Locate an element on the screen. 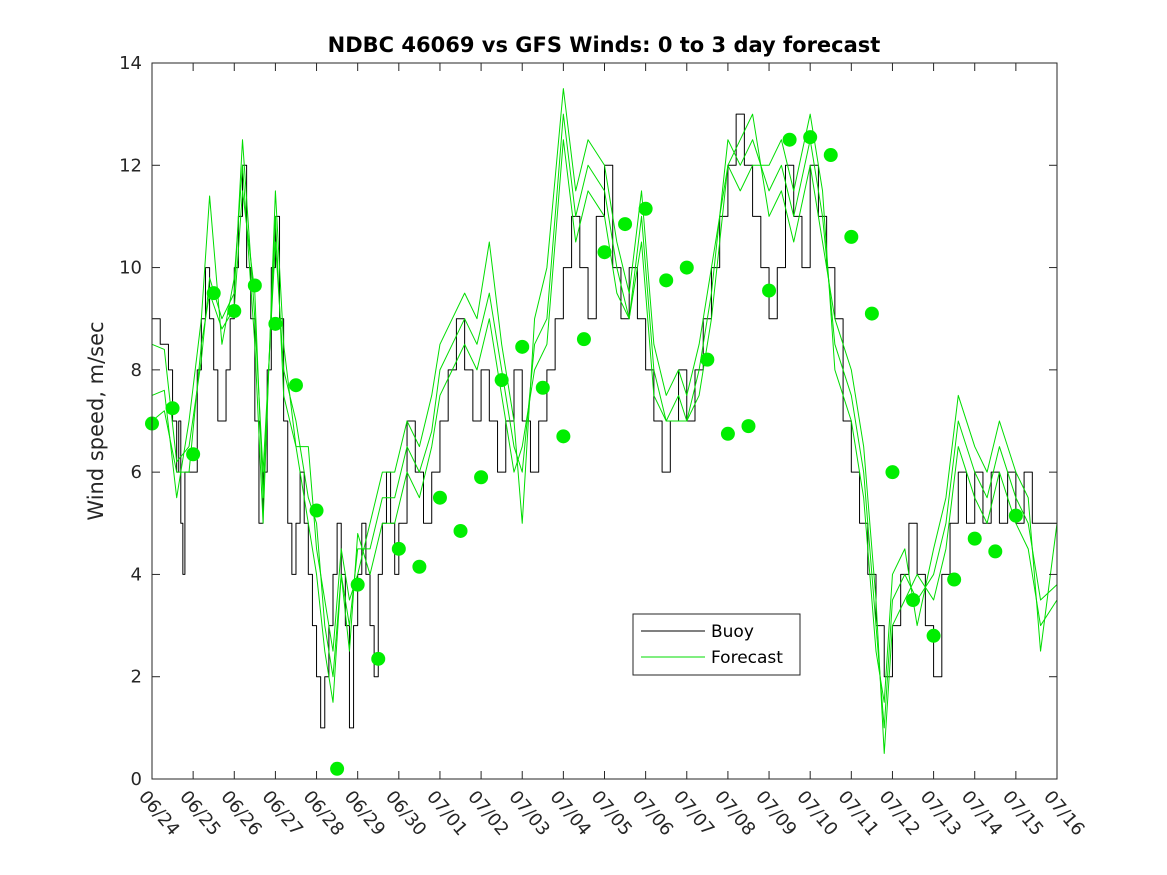 The image size is (1167, 875). legend-buoy-label: Buoy is located at coordinates (732, 632).